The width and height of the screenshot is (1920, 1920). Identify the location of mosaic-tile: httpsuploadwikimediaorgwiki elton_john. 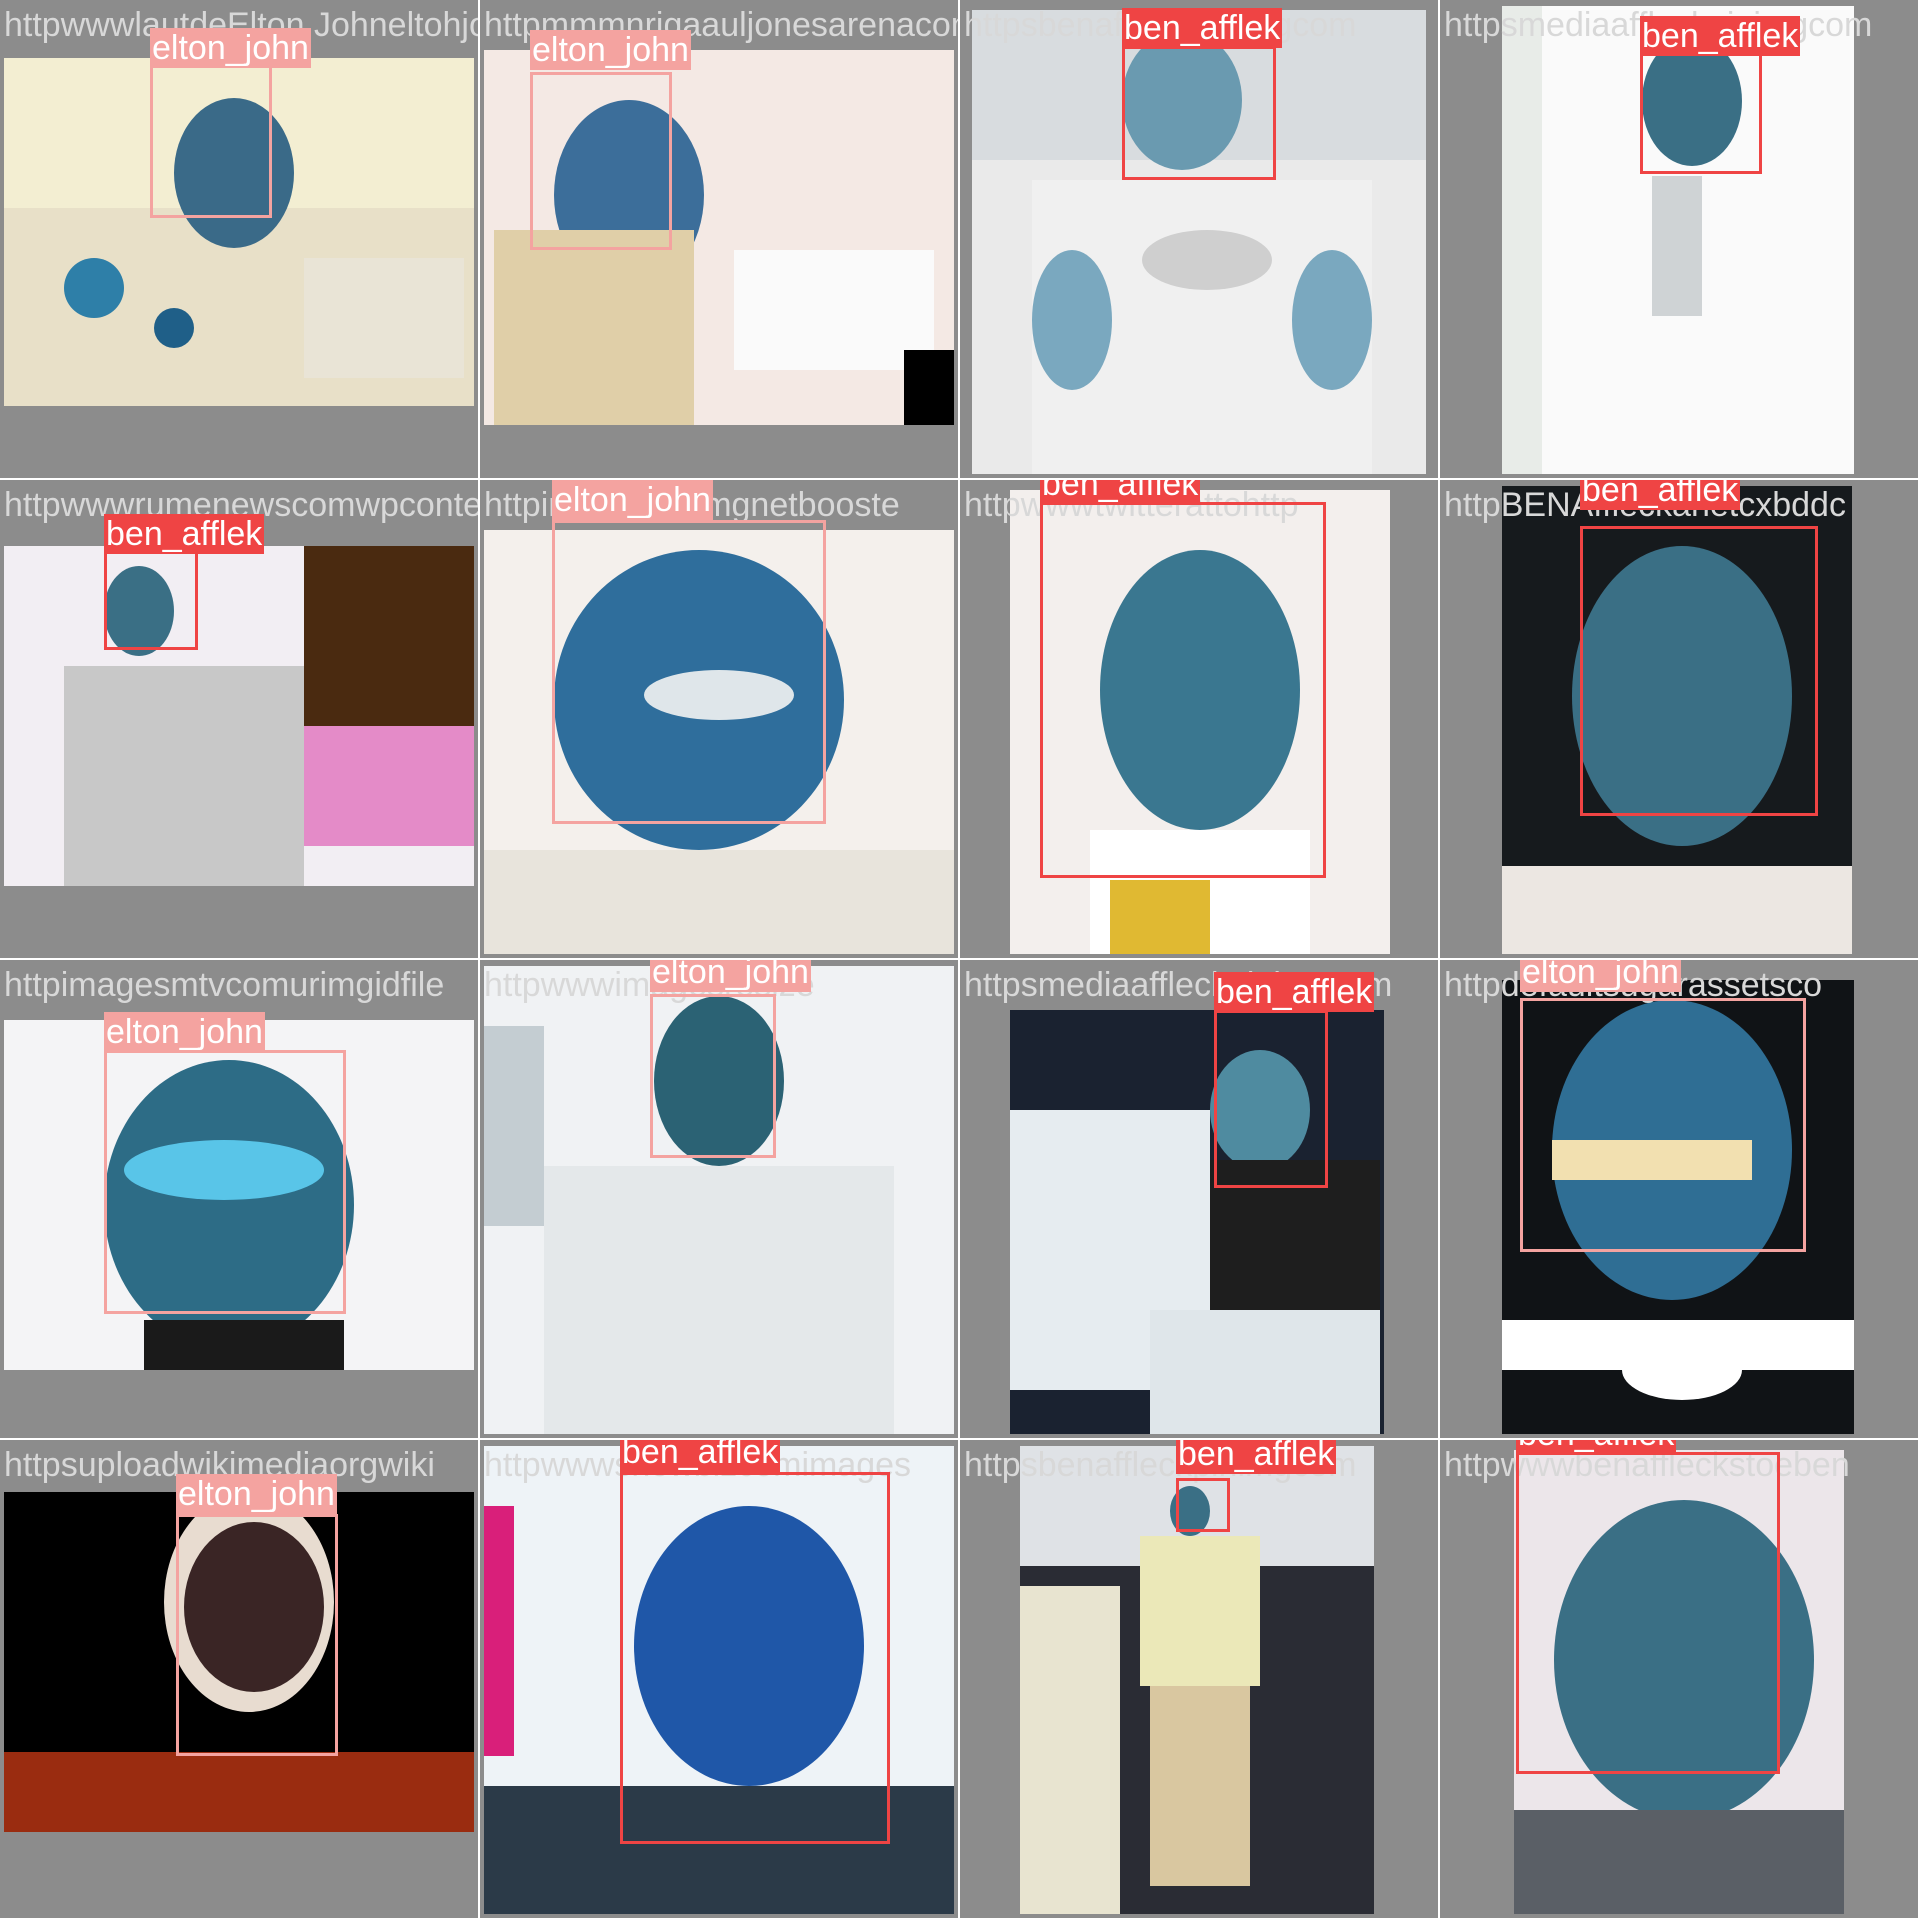
(239, 1679).